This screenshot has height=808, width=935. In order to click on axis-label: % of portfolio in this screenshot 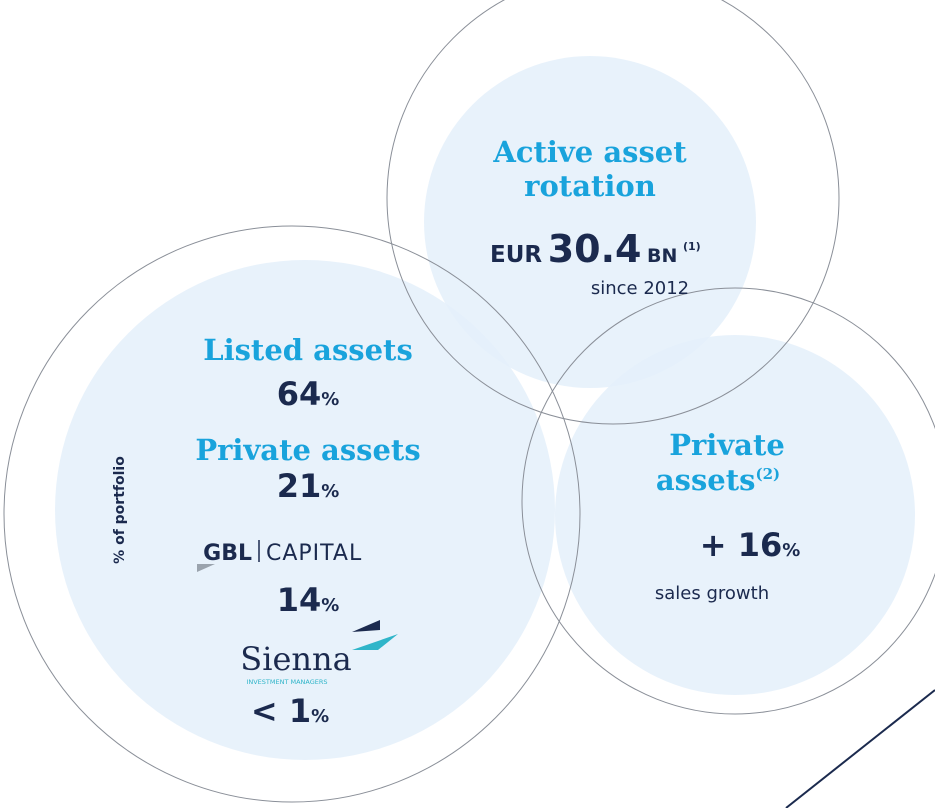, I will do `click(120, 510)`.